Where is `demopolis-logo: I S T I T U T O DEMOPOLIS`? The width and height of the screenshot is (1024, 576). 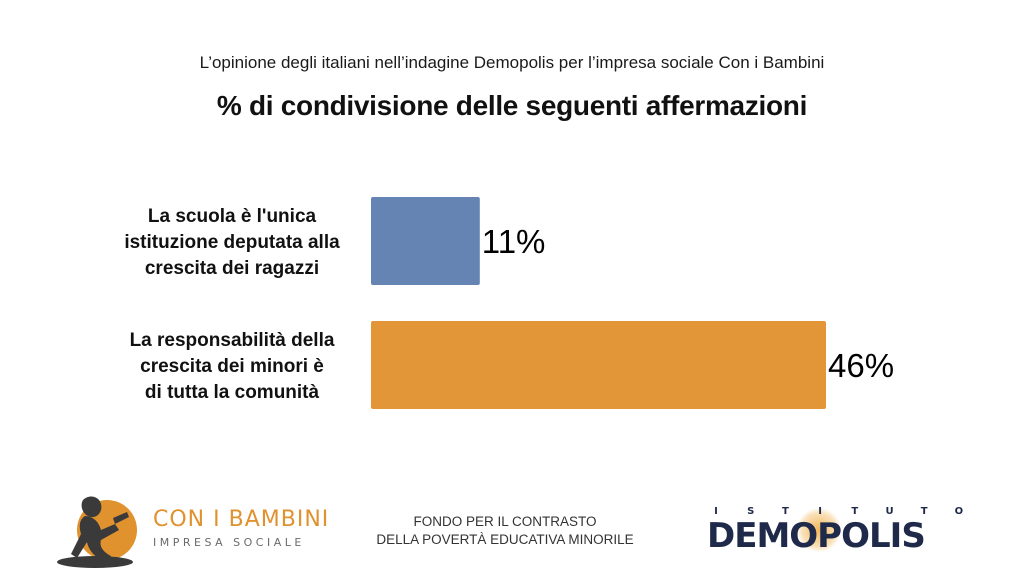
demopolis-logo: I S T I T U T O DEMOPOLIS is located at coordinates (837, 531).